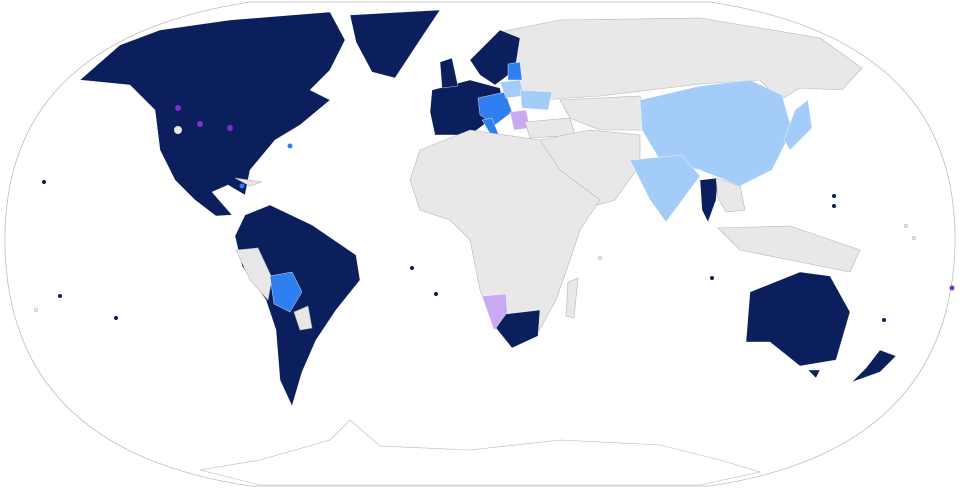 The height and width of the screenshot is (488, 960). Describe the element at coordinates (665, 188) in the screenshot. I see `india` at that location.